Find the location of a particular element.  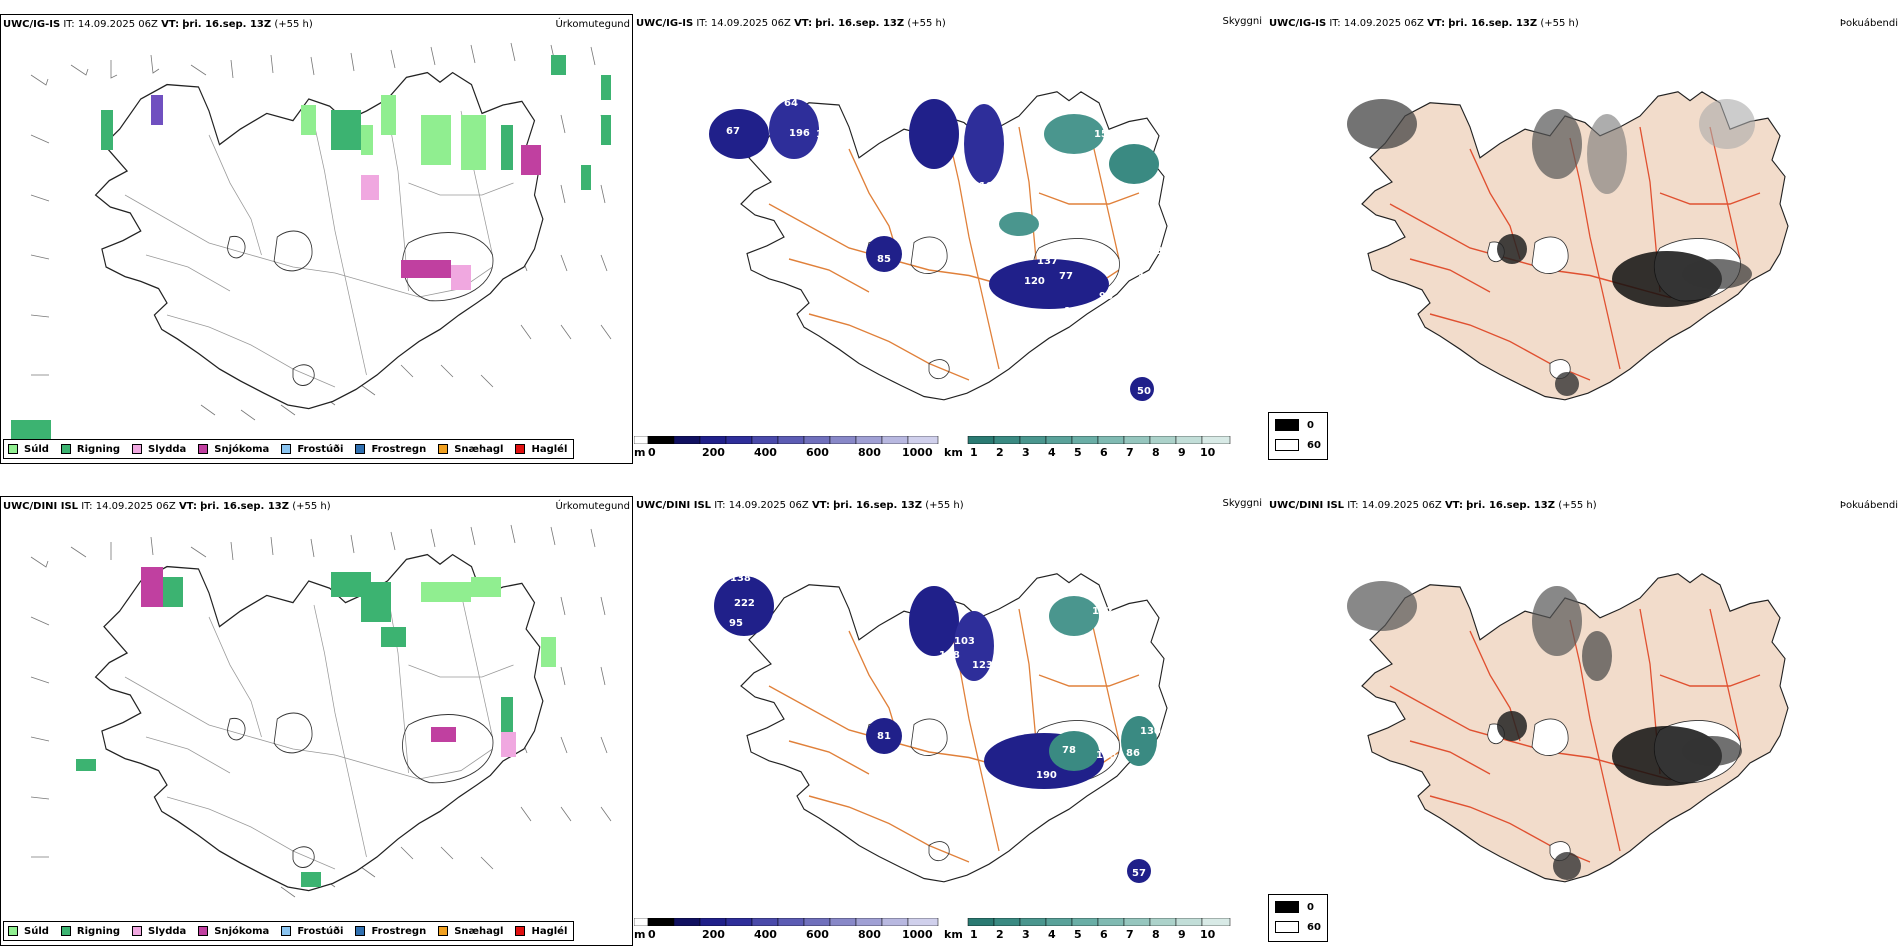

cloudbase-tick: 200 is located at coordinates (713, 934).